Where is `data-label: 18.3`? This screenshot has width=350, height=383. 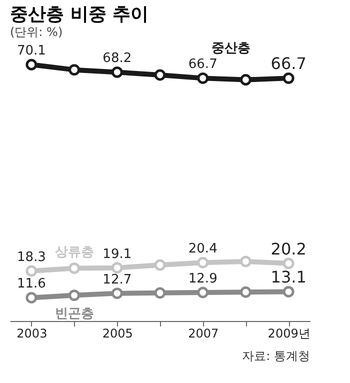
data-label: 18.3 is located at coordinates (31, 258).